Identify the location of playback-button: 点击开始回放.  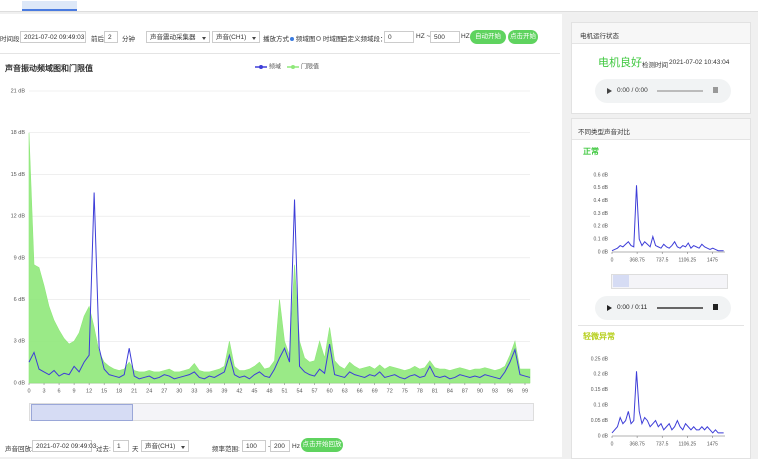
(322, 445).